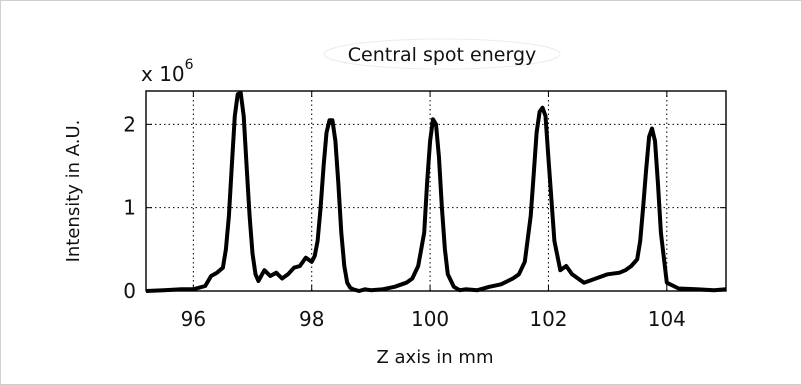  I want to click on y-tick-label: 2, so click(129, 124).